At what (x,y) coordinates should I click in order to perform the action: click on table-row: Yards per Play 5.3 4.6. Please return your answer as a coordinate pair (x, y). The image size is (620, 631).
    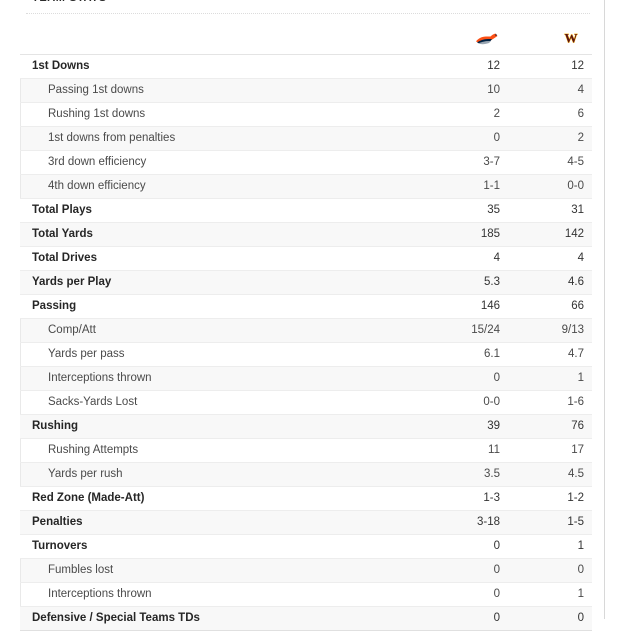
    Looking at the image, I should click on (306, 282).